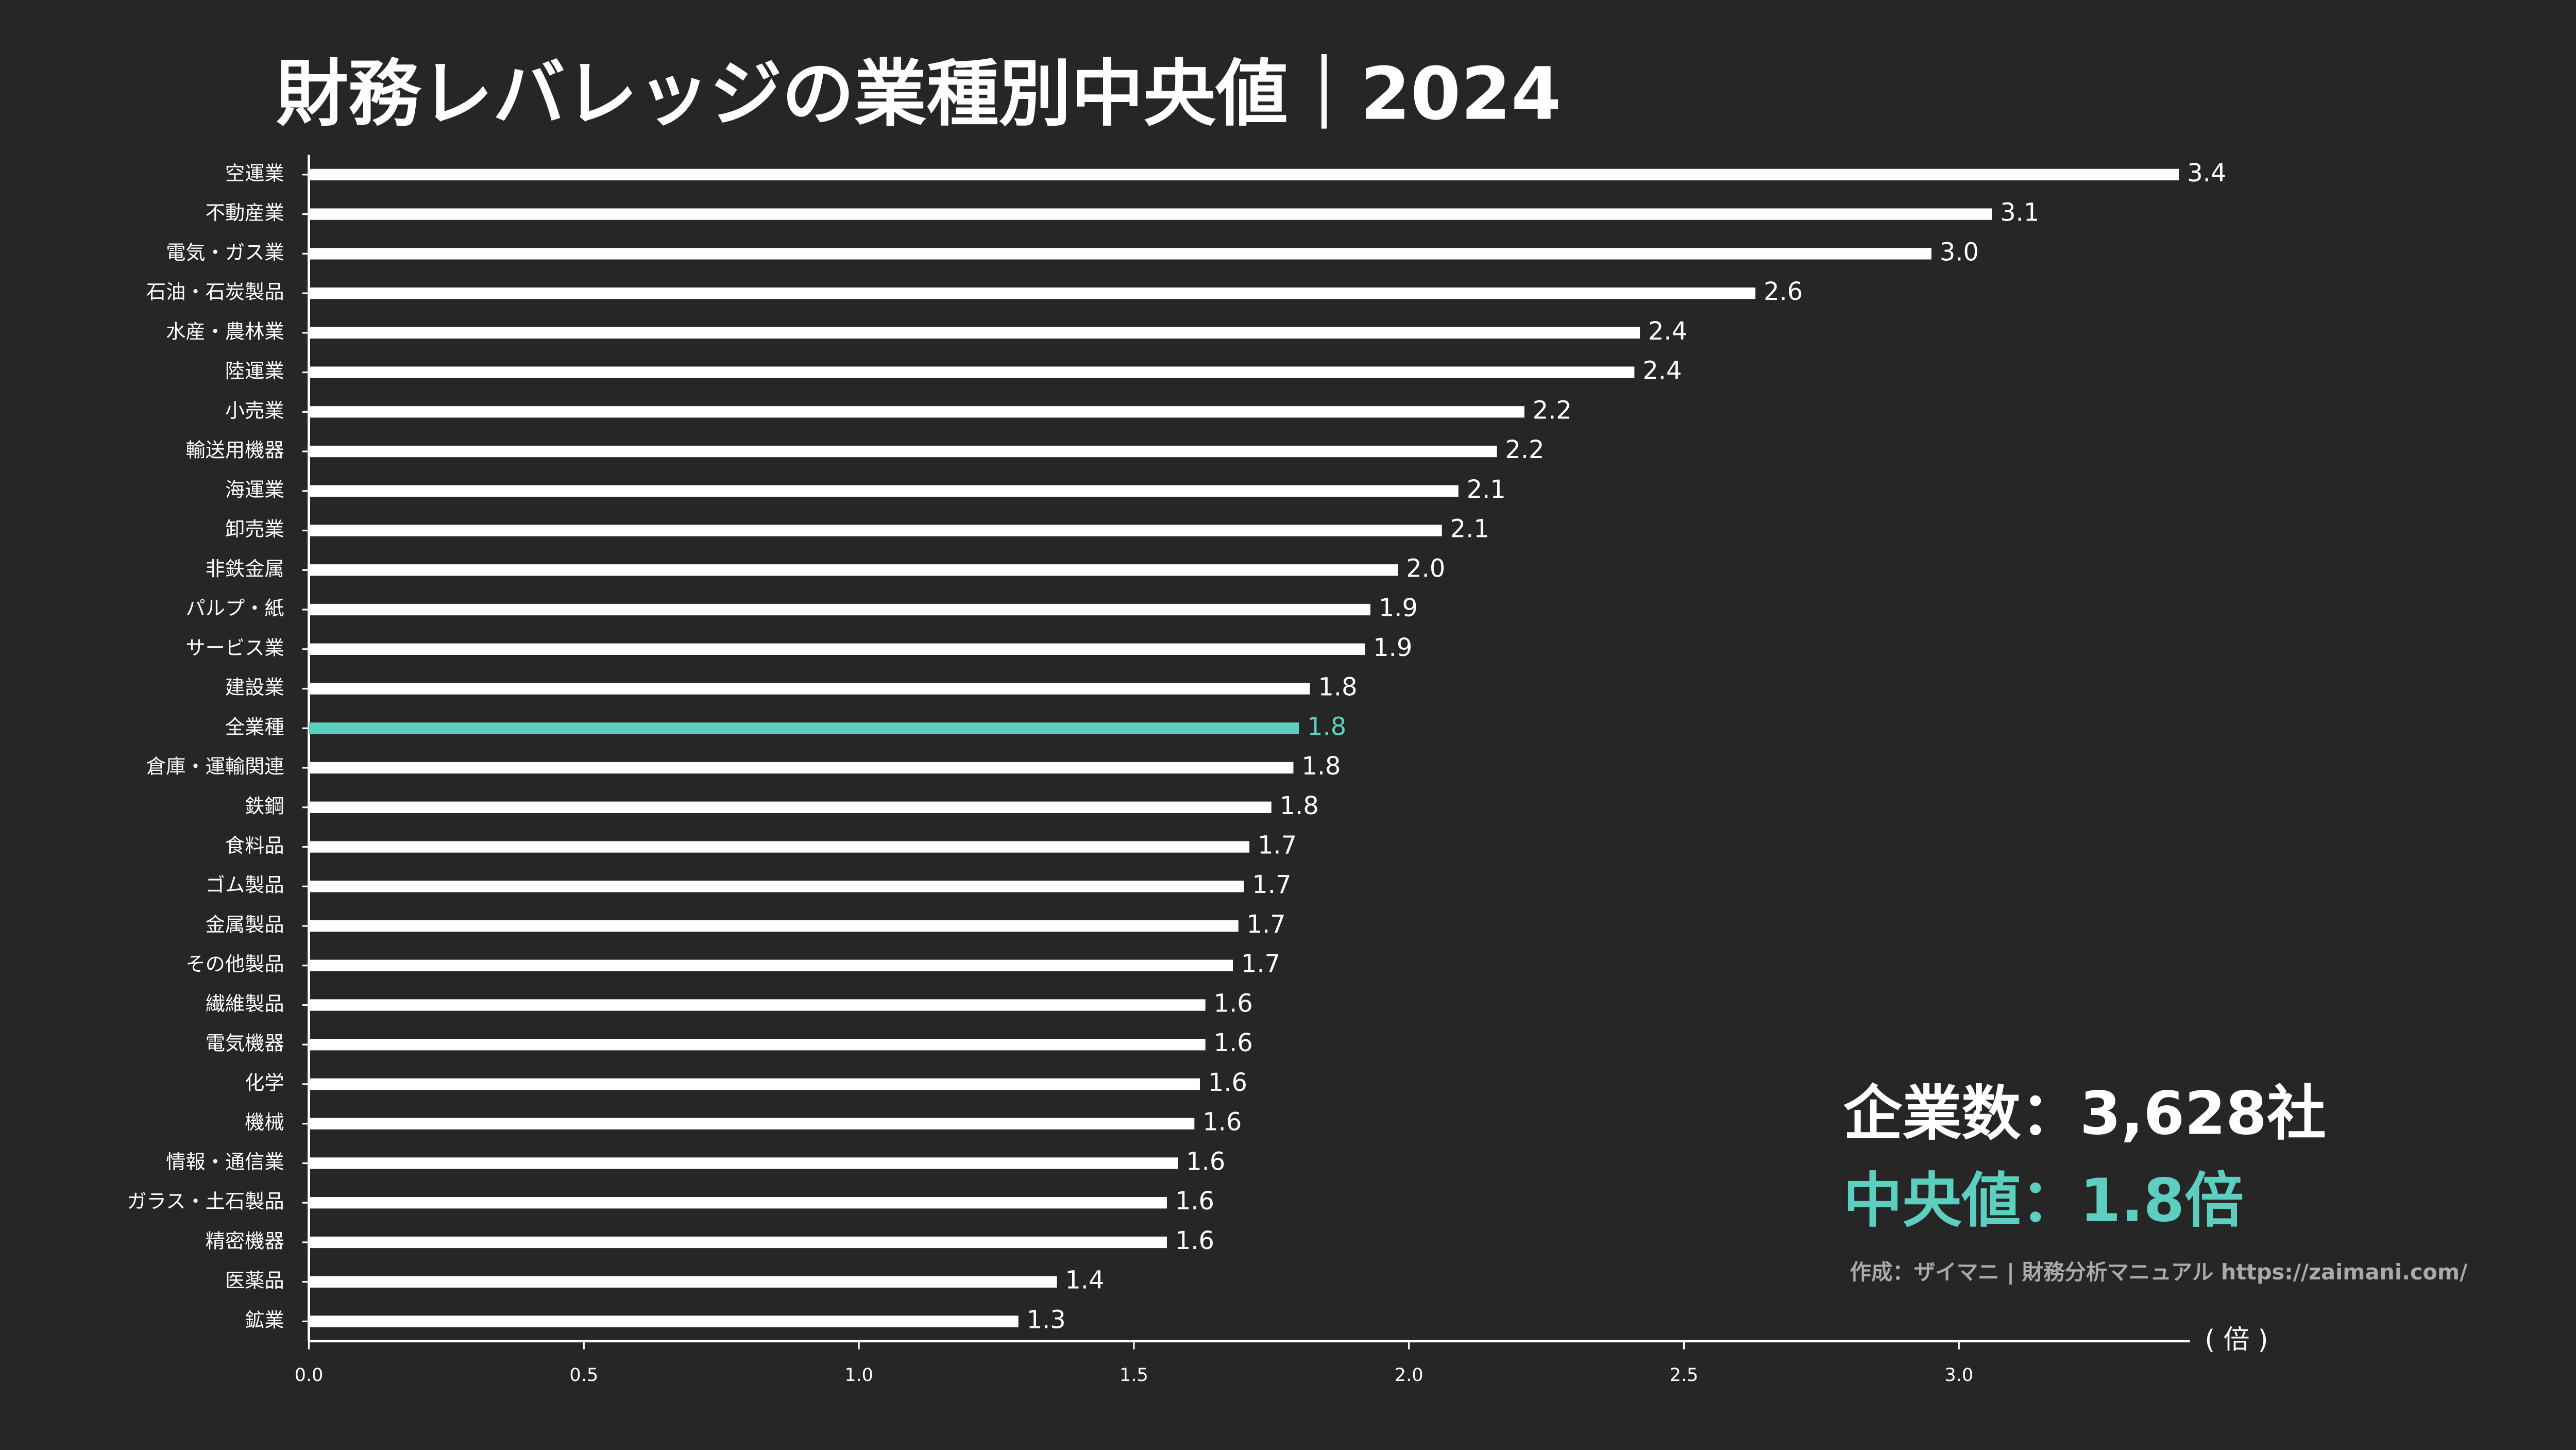 The width and height of the screenshot is (2576, 1450). I want to click on y-tick-label: 鉱業, so click(264, 1321).